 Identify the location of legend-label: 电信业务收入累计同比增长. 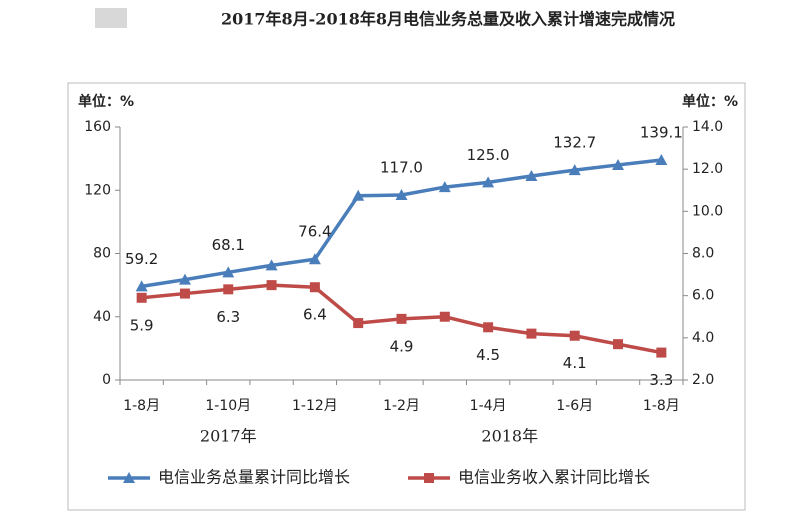
(554, 477).